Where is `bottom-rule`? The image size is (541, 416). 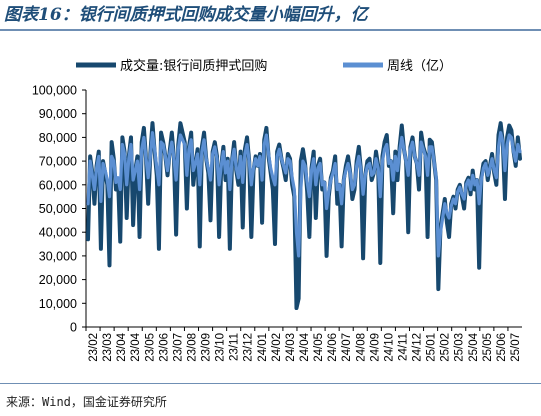 bottom-rule is located at coordinates (270, 383).